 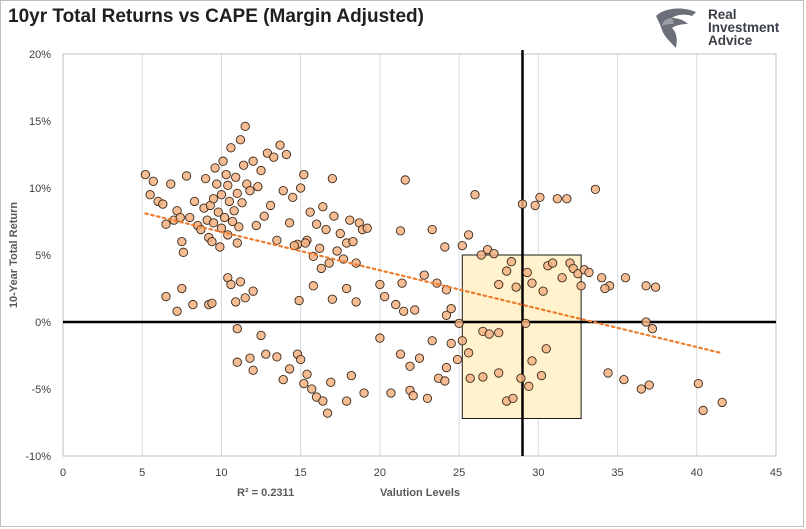 I want to click on x-tick-label: 5, so click(x=142, y=473).